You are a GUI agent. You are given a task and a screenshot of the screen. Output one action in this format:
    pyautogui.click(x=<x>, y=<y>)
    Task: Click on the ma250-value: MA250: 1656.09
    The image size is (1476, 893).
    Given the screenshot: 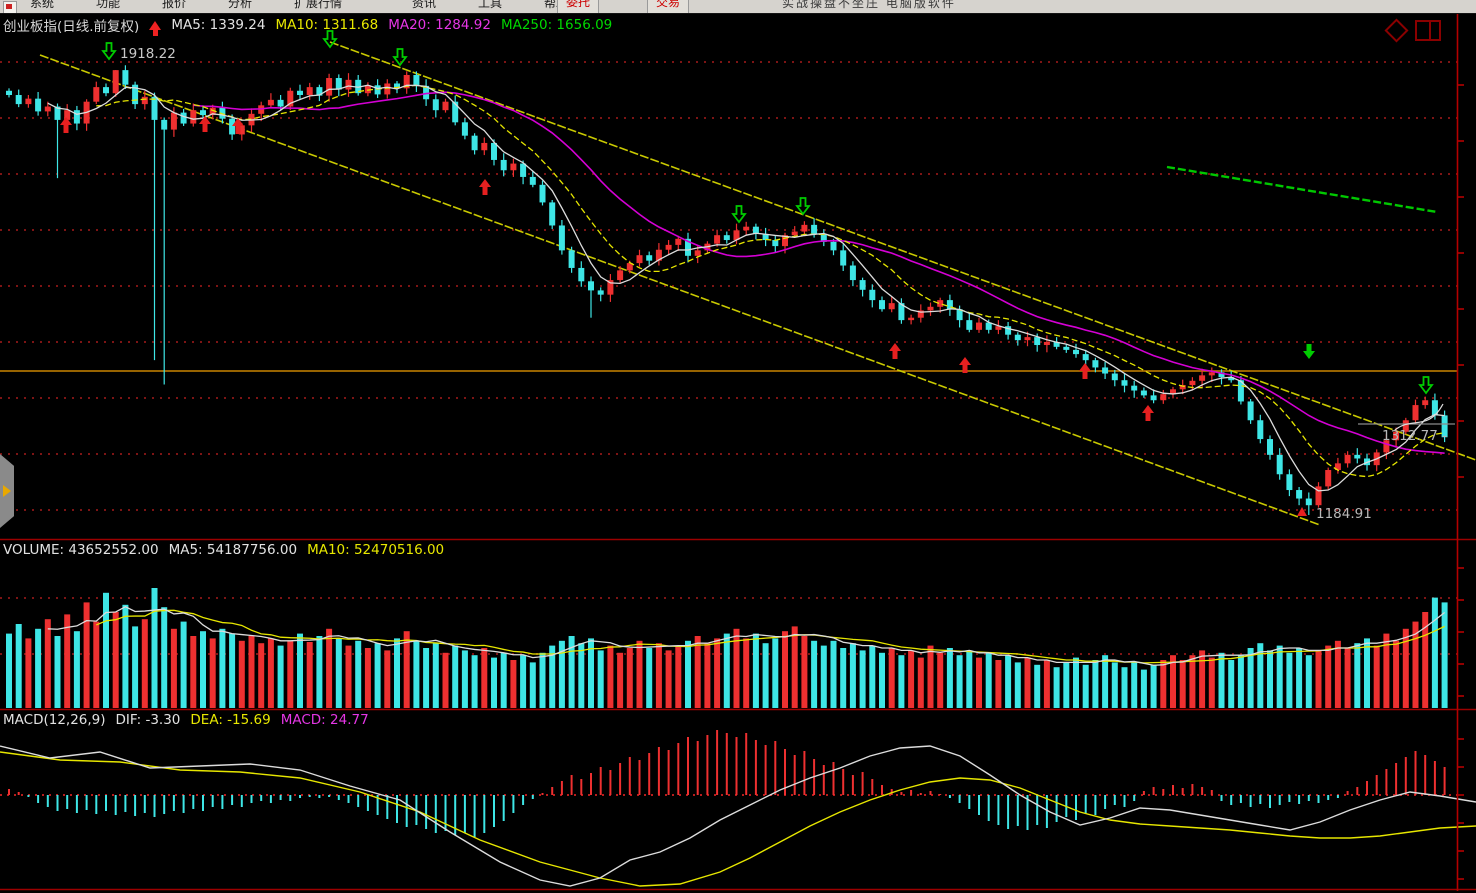 What is the action you would take?
    pyautogui.click(x=556, y=25)
    